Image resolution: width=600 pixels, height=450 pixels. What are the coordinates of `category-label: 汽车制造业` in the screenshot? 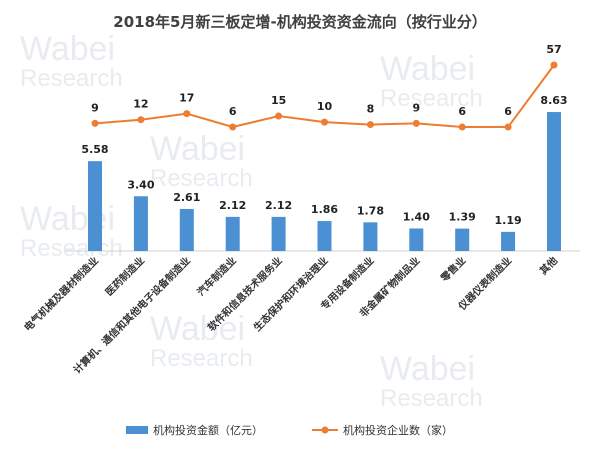 It's located at (216, 276).